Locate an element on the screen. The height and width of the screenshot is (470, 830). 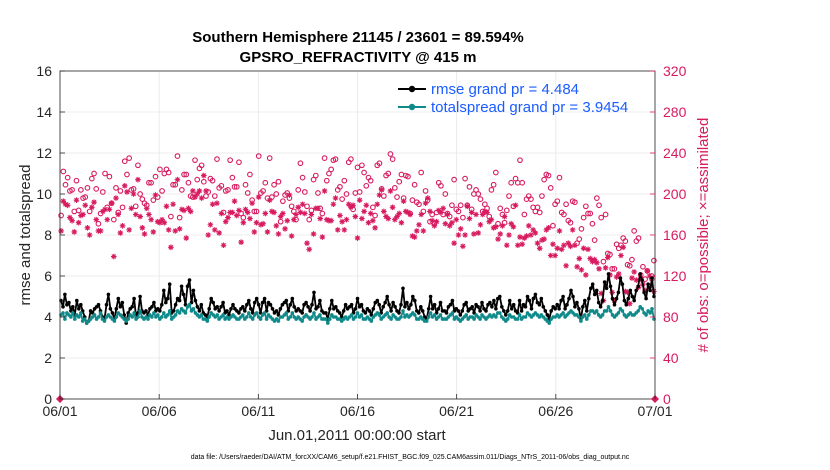
legend-spread-text: totalspread grand pr = 3.9454 is located at coordinates (529, 107).